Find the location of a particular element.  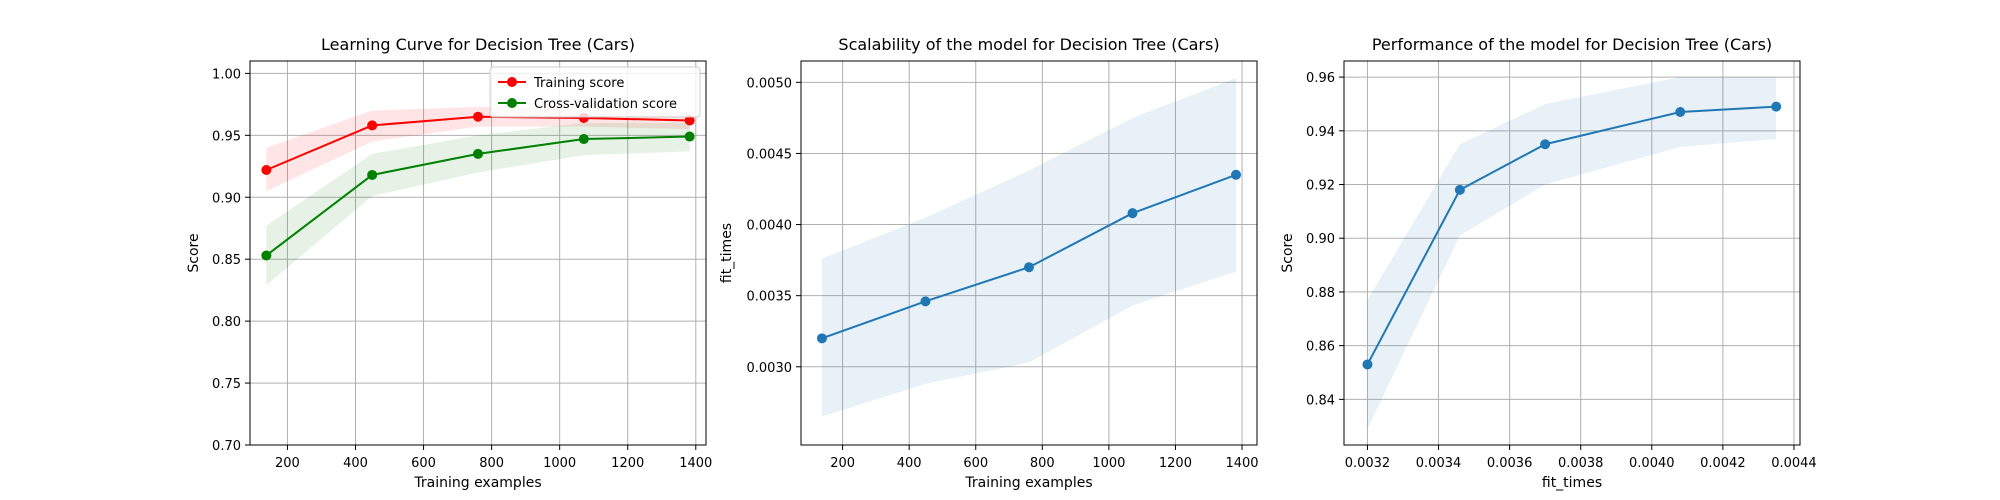

x-tick-label: 0.0040 is located at coordinates (1652, 463).